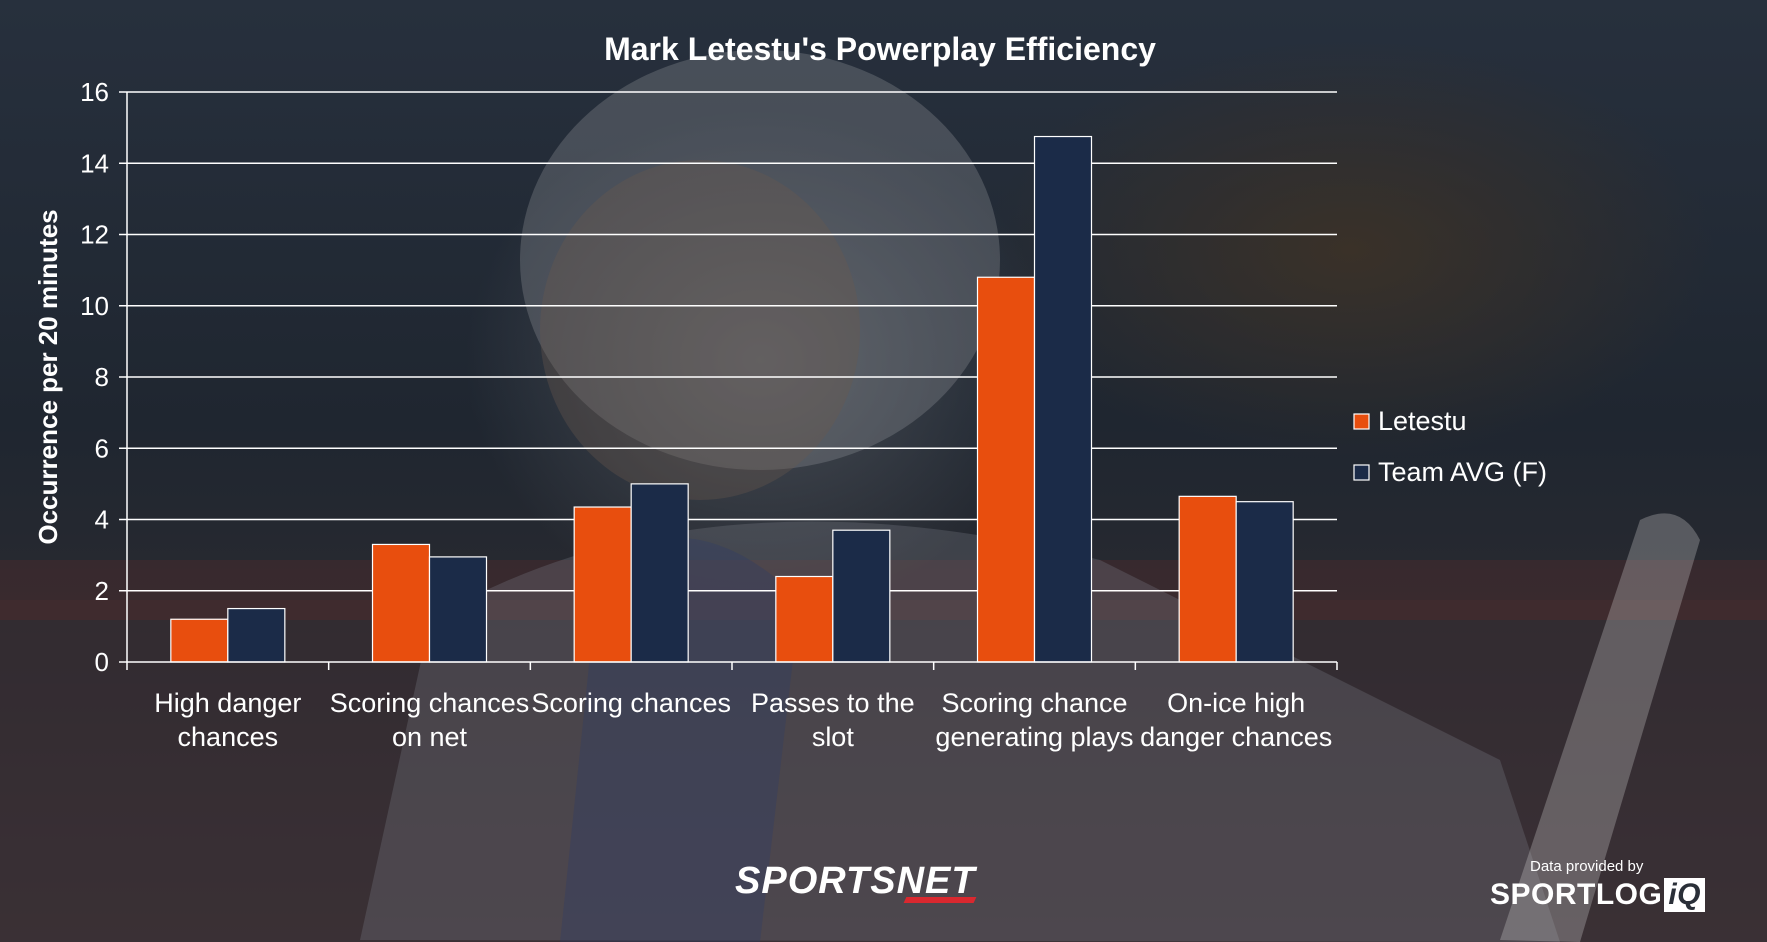  What do you see at coordinates (102, 591) in the screenshot?
I see `y-tick-label: 2` at bounding box center [102, 591].